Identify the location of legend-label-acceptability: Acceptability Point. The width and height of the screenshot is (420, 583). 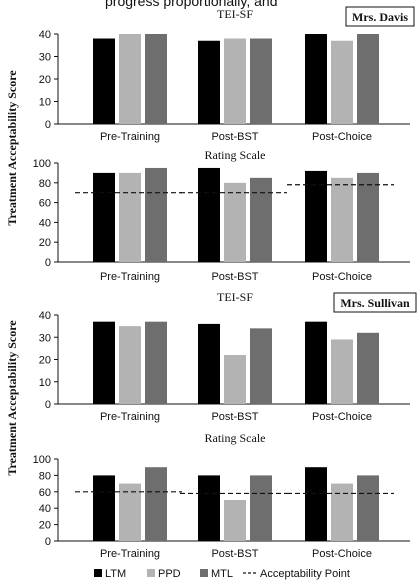
(305, 574).